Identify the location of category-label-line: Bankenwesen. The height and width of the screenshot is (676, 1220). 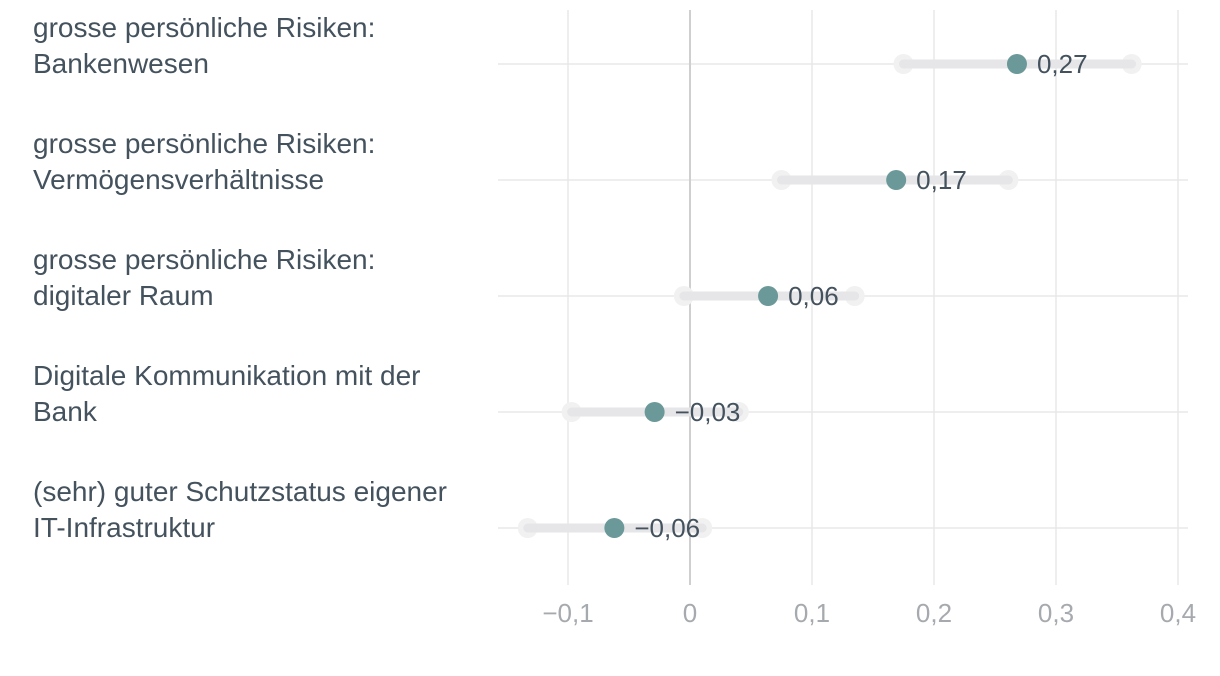
(121, 63).